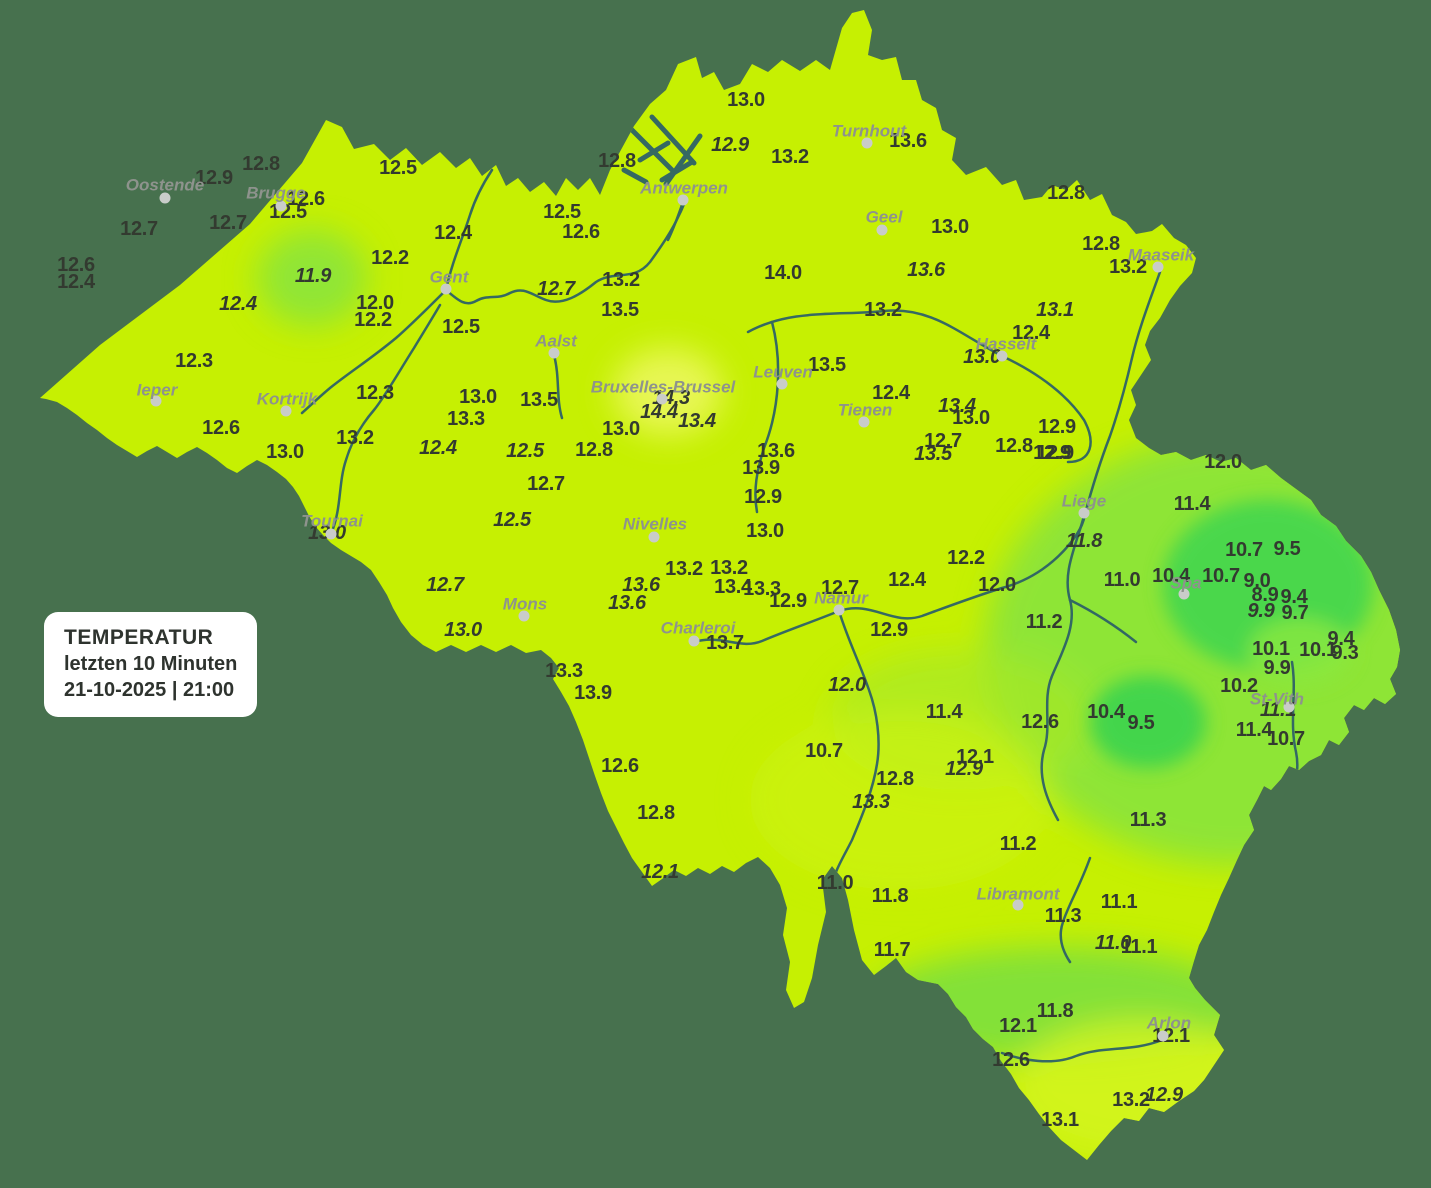  I want to click on temp-value: 14.4, so click(659, 412).